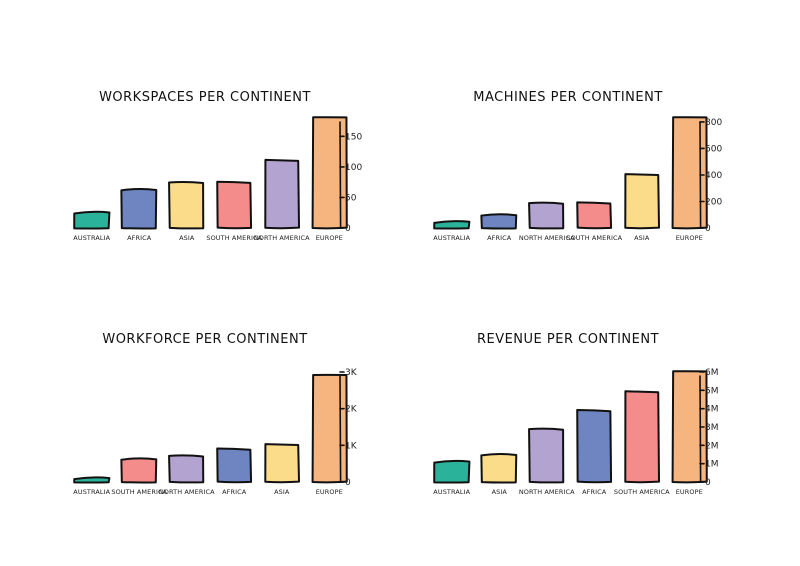 The image size is (800, 566). What do you see at coordinates (204, 339) in the screenshot?
I see `chart-title: WORKFORCE PER CONTINENT` at bounding box center [204, 339].